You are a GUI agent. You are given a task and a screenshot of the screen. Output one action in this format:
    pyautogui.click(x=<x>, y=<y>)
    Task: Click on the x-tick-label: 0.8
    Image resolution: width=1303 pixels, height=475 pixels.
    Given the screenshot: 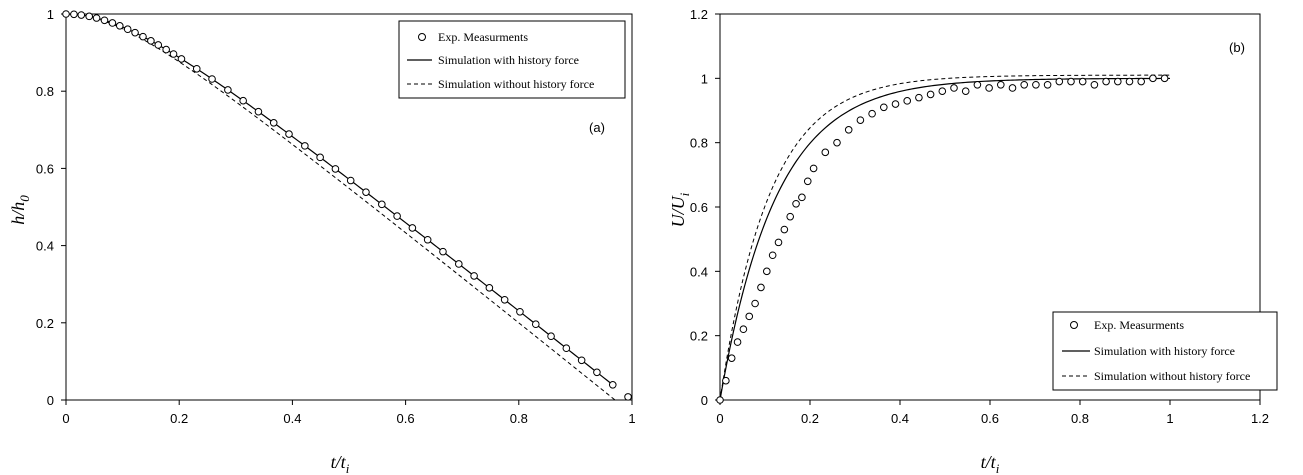 What is the action you would take?
    pyautogui.click(x=1080, y=418)
    